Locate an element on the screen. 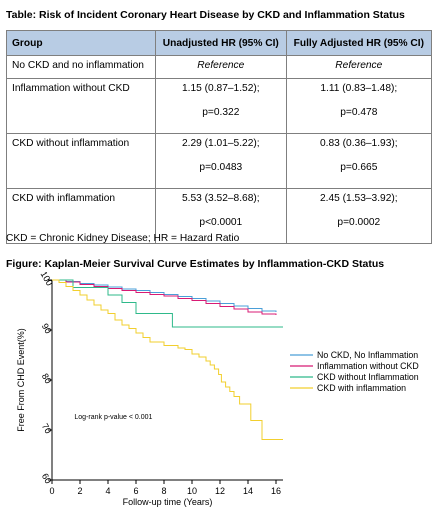 The height and width of the screenshot is (510, 440). adjusted-cell: 0.83 (0.36–1.93); p=0.665 is located at coordinates (359, 161).